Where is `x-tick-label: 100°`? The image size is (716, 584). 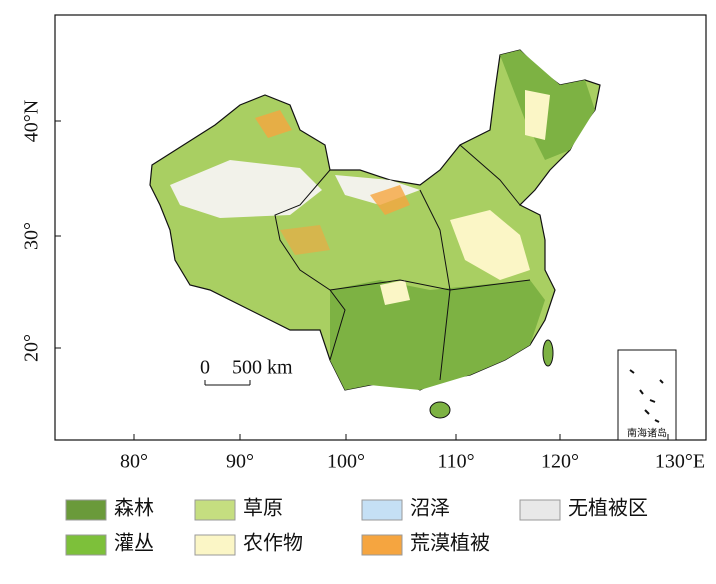
x-tick-label: 100° is located at coordinates (346, 462).